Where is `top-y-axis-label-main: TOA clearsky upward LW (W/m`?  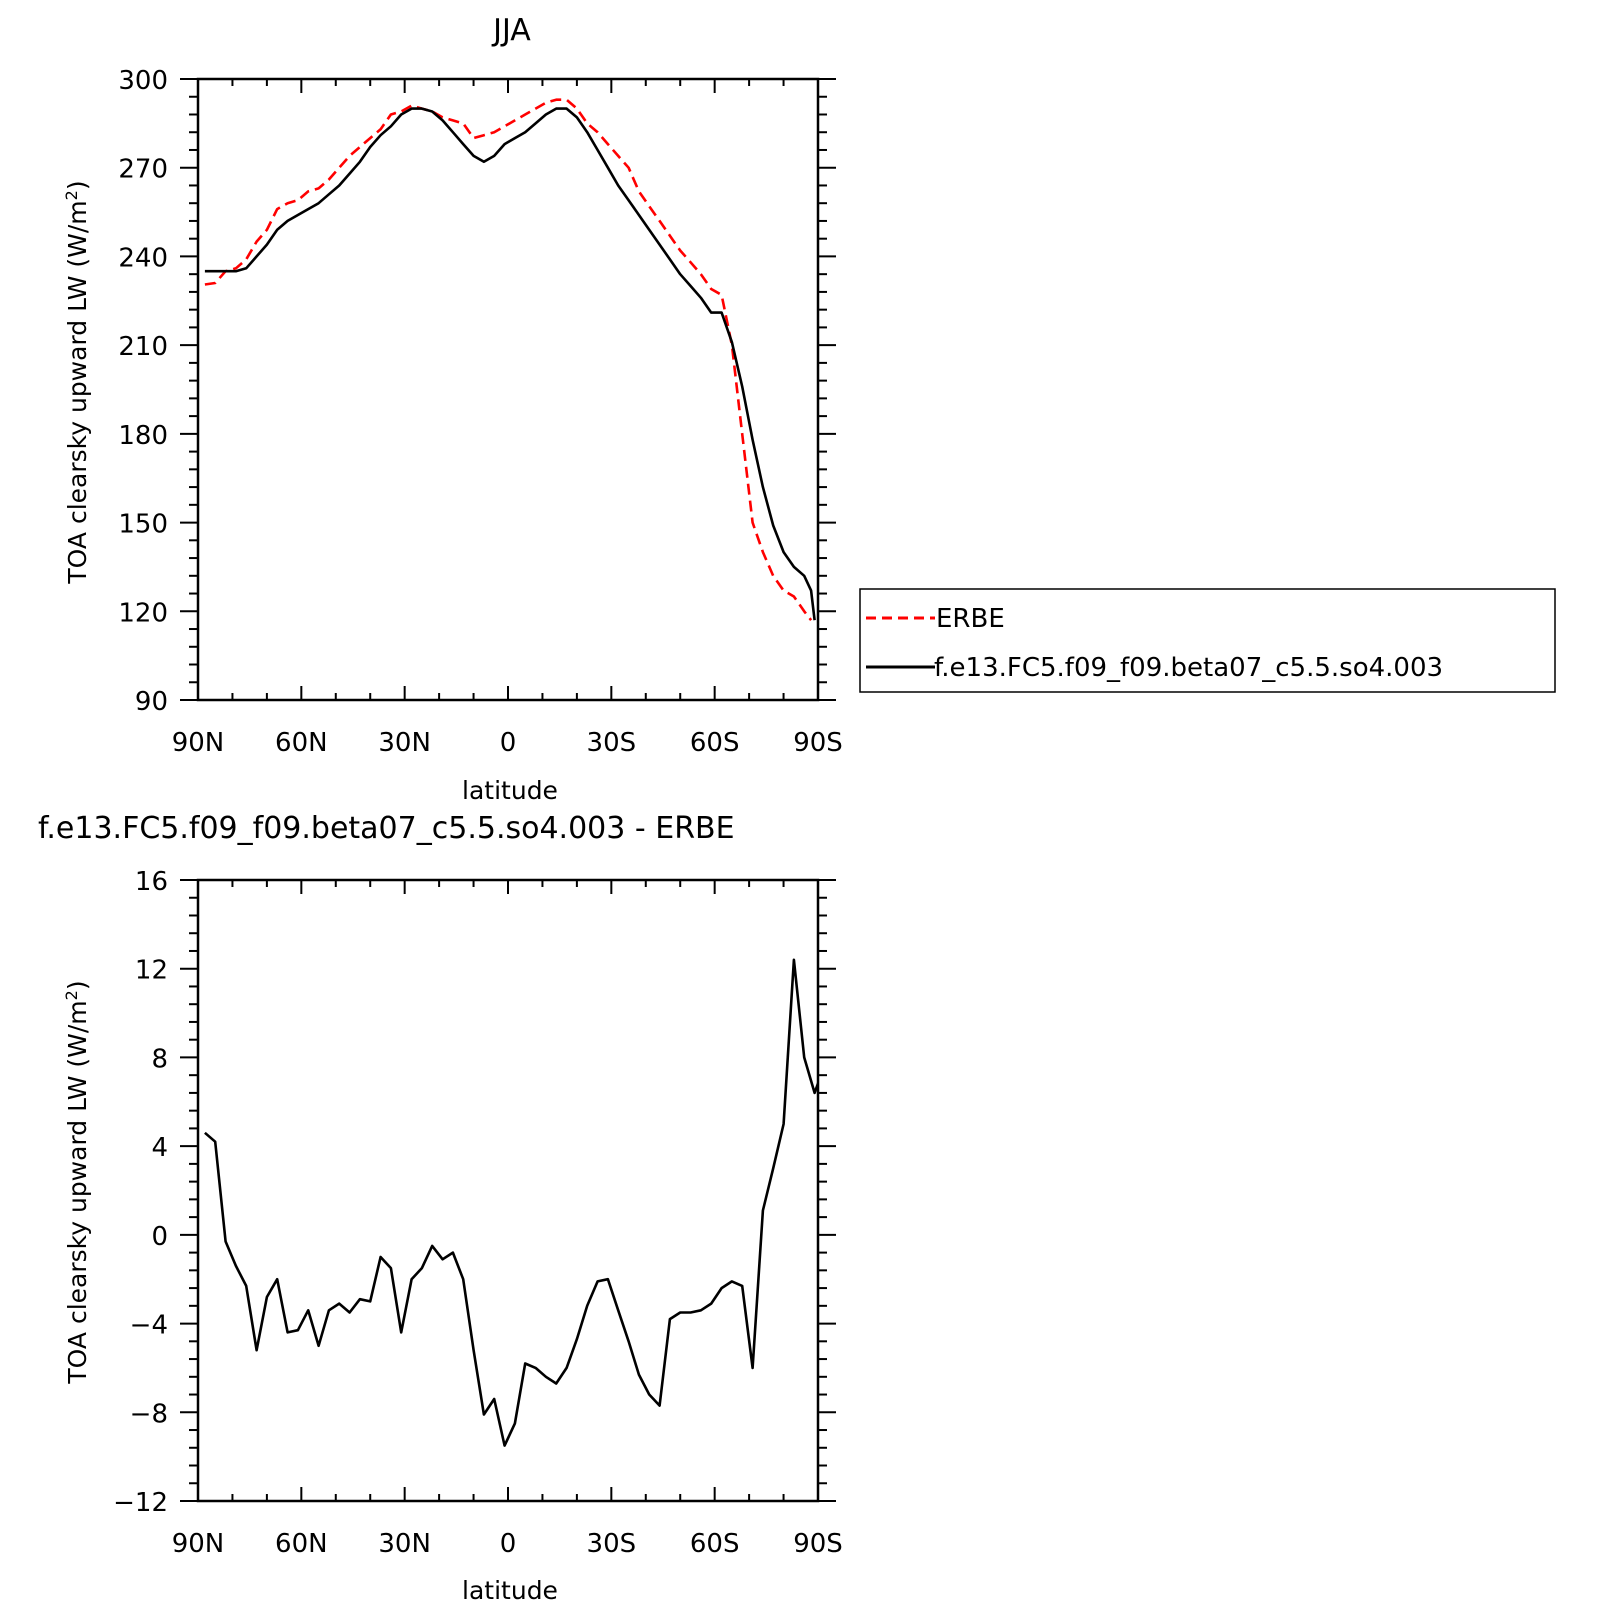 top-y-axis-label-main: TOA clearsky upward LW (W/m is located at coordinates (77, 392).